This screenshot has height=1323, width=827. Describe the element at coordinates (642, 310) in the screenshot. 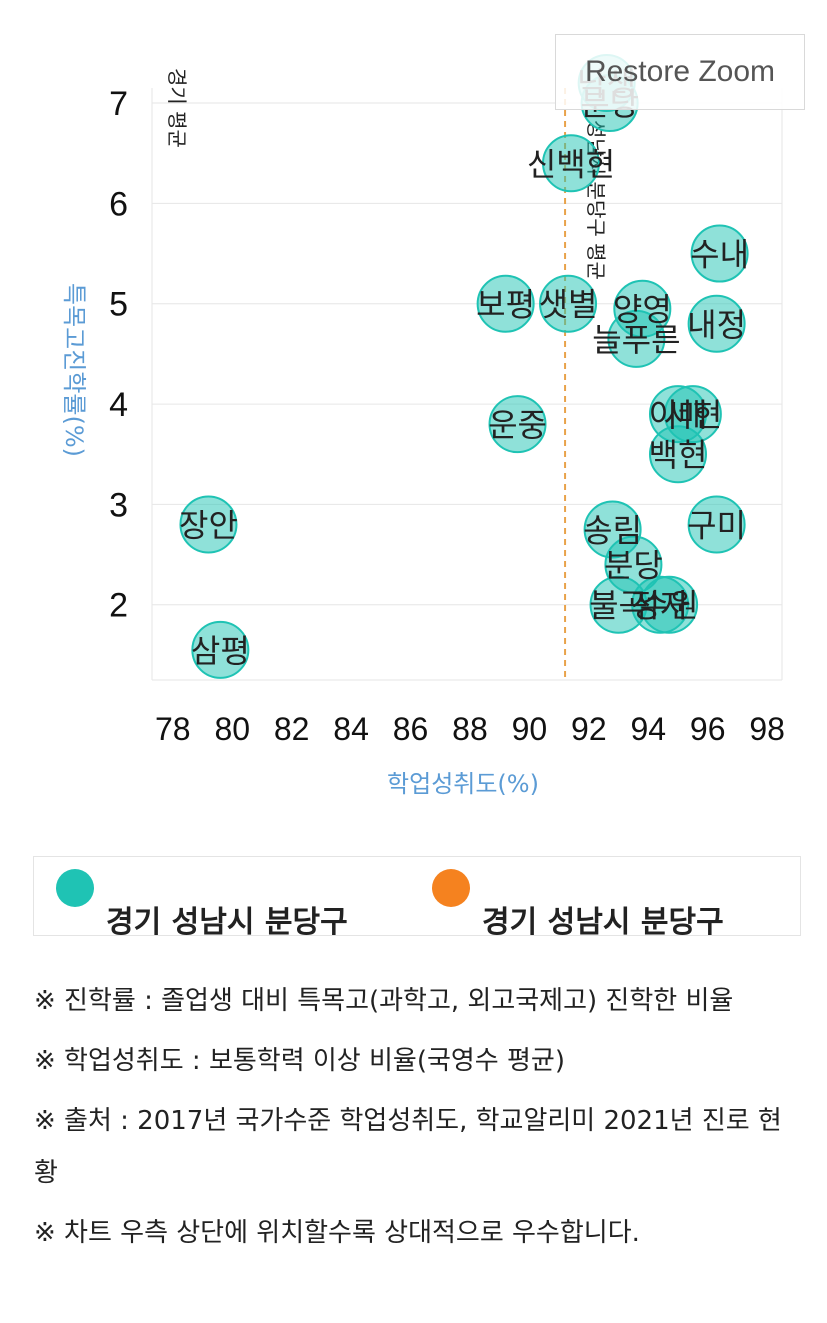

I see `data-label: 양영` at that location.